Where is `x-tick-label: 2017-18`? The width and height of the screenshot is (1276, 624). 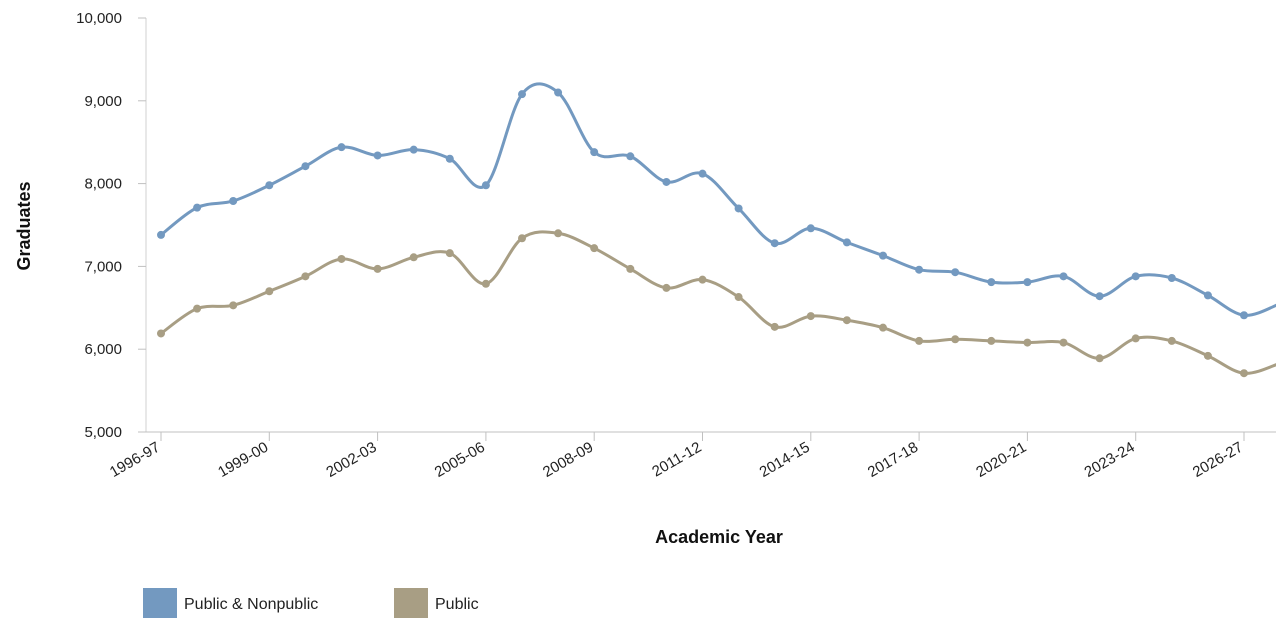 x-tick-label: 2017-18 is located at coordinates (893, 460).